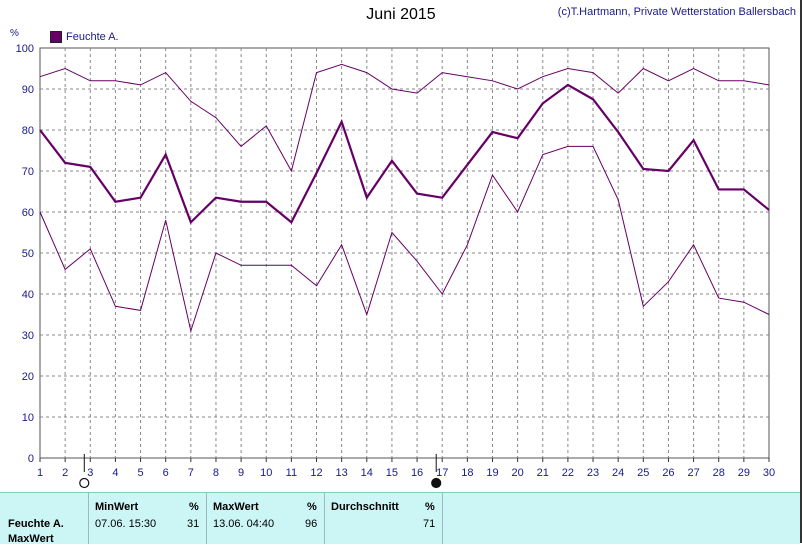 The image size is (802, 545). I want to click on x-tick-label: 3, so click(90, 473).